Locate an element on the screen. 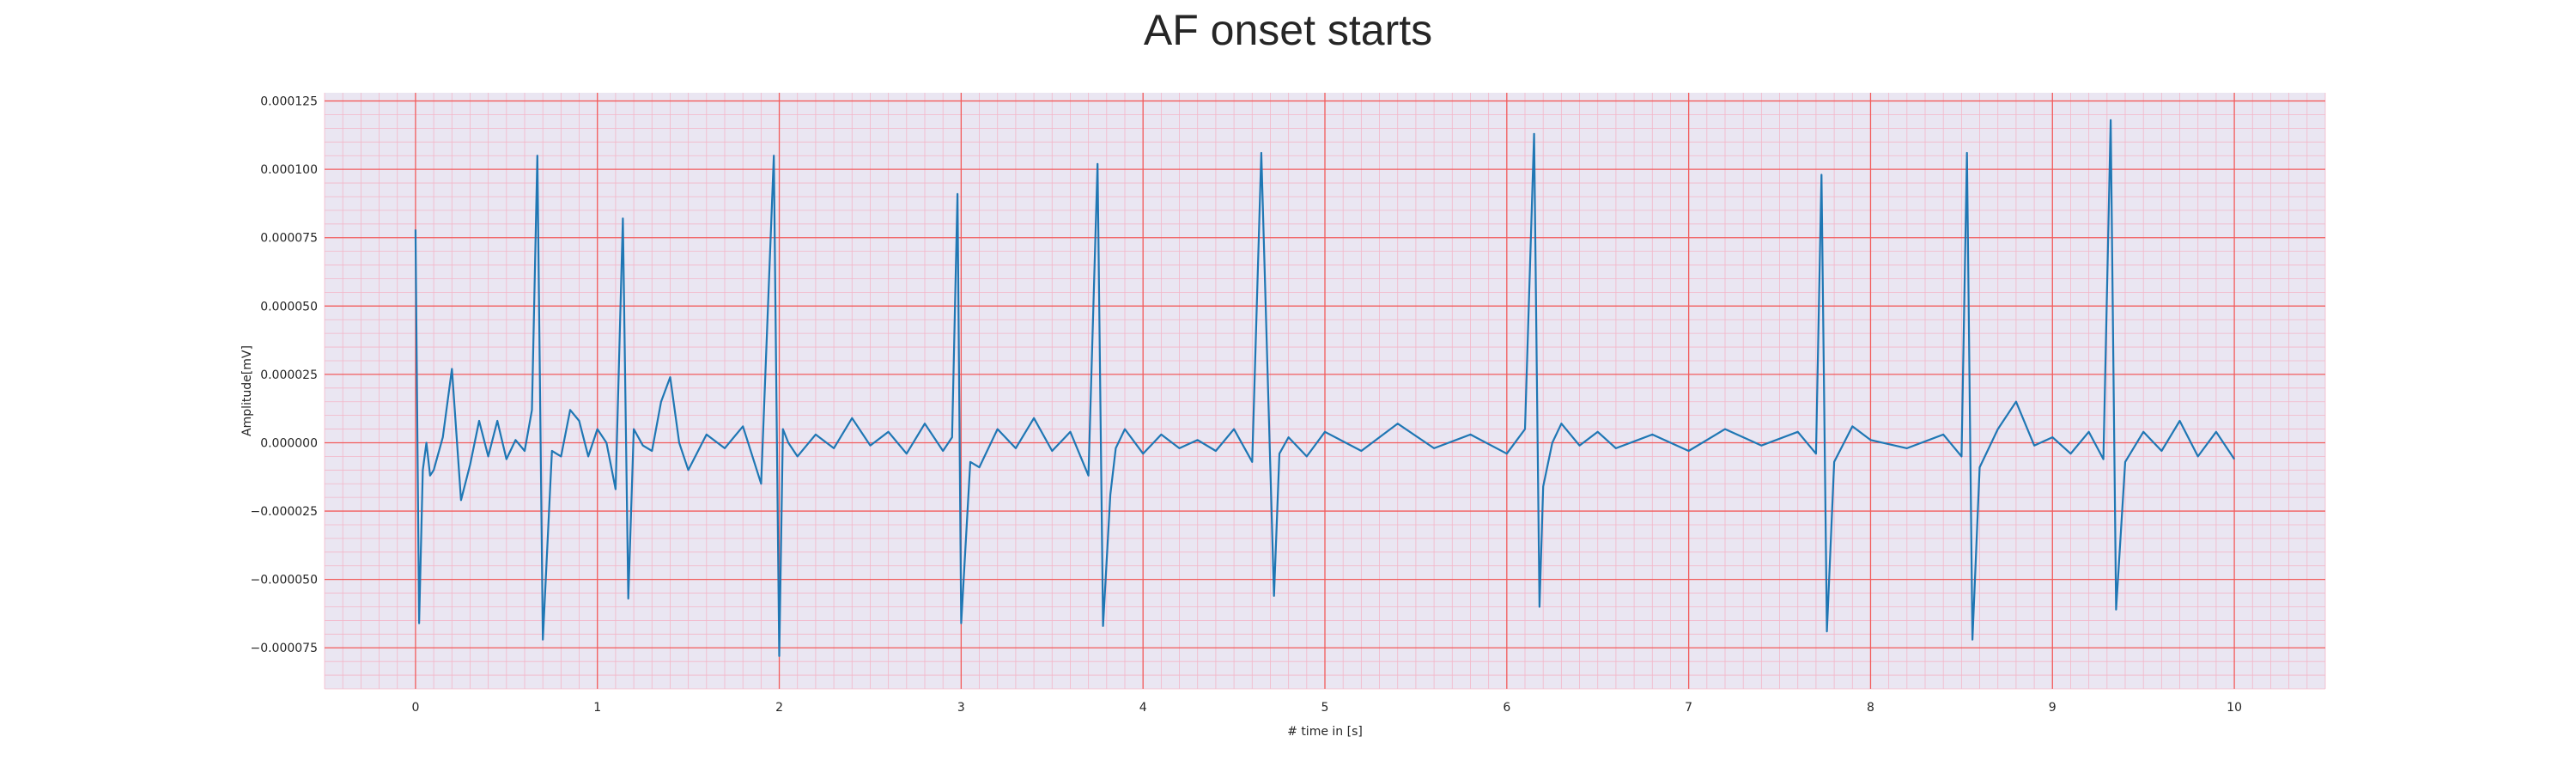 The height and width of the screenshot is (773, 2576). x-tick-label: 5 is located at coordinates (1325, 708).